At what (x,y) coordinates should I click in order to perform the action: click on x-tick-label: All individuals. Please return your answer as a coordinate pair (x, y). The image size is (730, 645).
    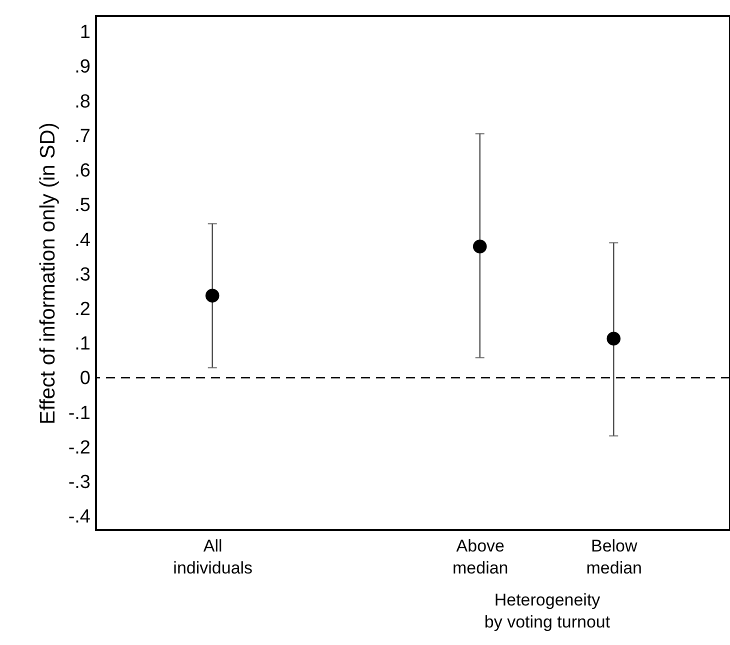
    Looking at the image, I should click on (213, 557).